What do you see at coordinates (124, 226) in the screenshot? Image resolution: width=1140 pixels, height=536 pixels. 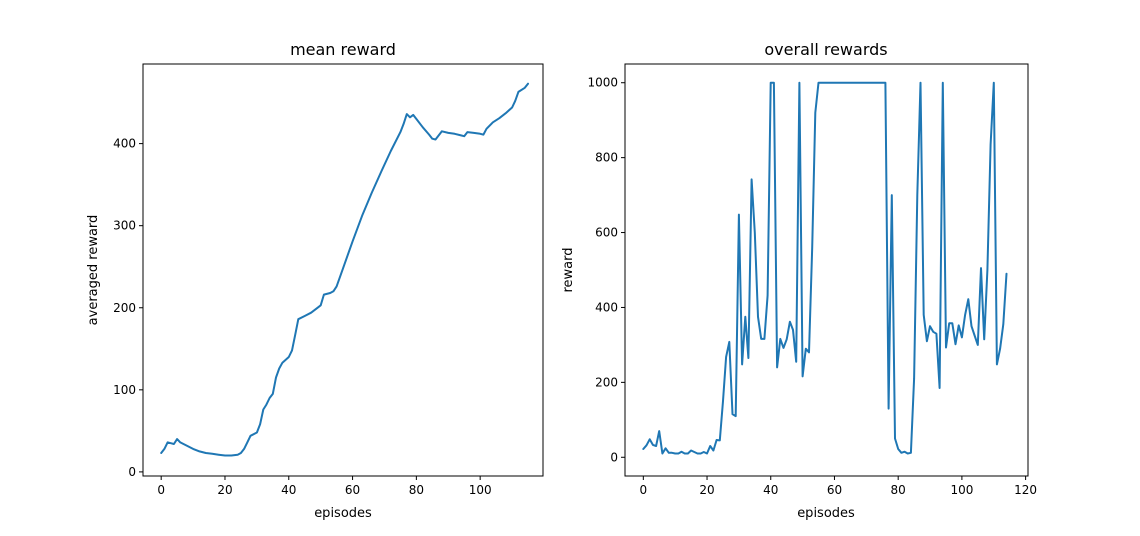 I see `left-y-tick-label: 300` at bounding box center [124, 226].